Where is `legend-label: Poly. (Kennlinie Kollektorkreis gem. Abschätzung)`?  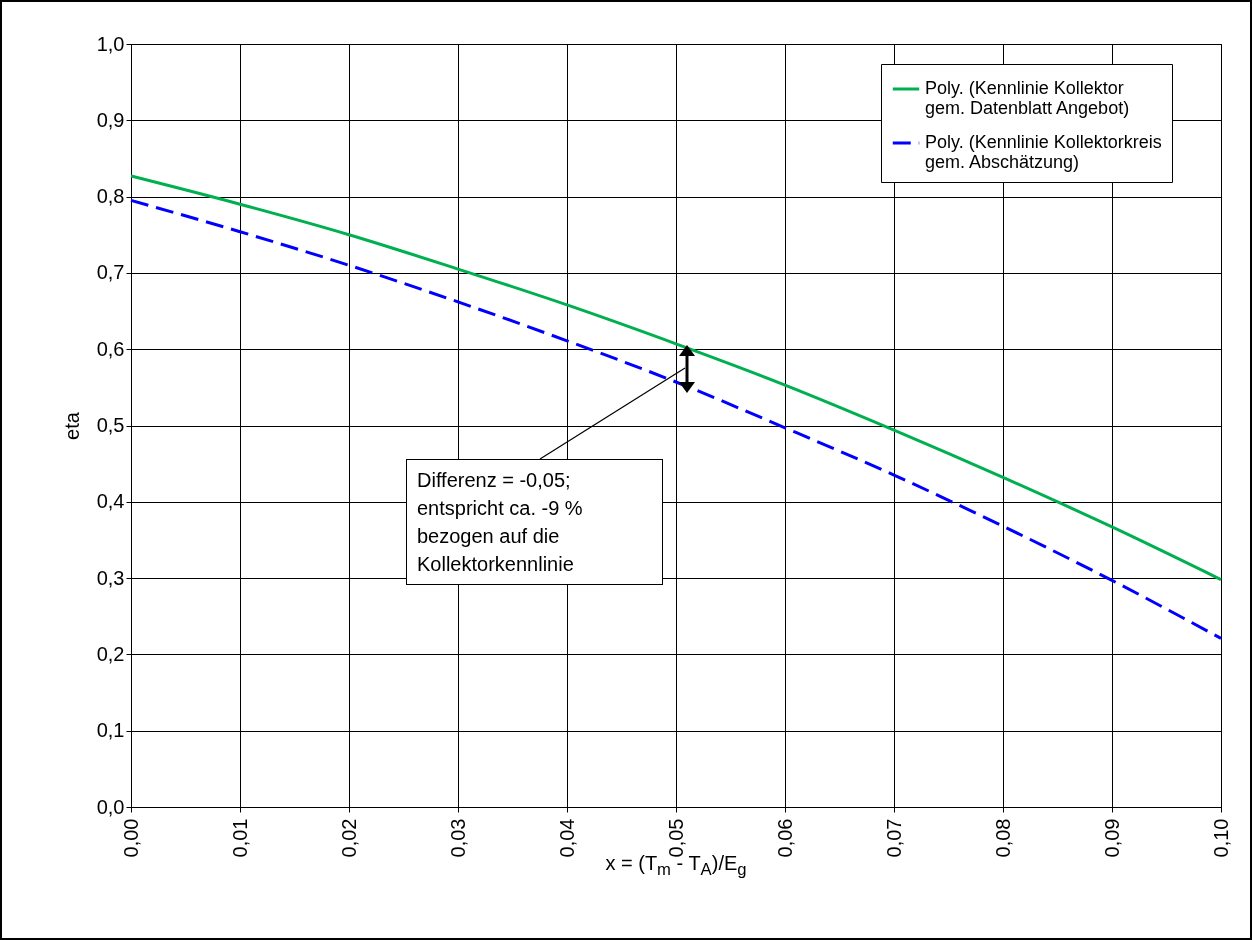 legend-label: Poly. (Kennlinie Kollektorkreis gem. Abschätzung) is located at coordinates (1043, 152).